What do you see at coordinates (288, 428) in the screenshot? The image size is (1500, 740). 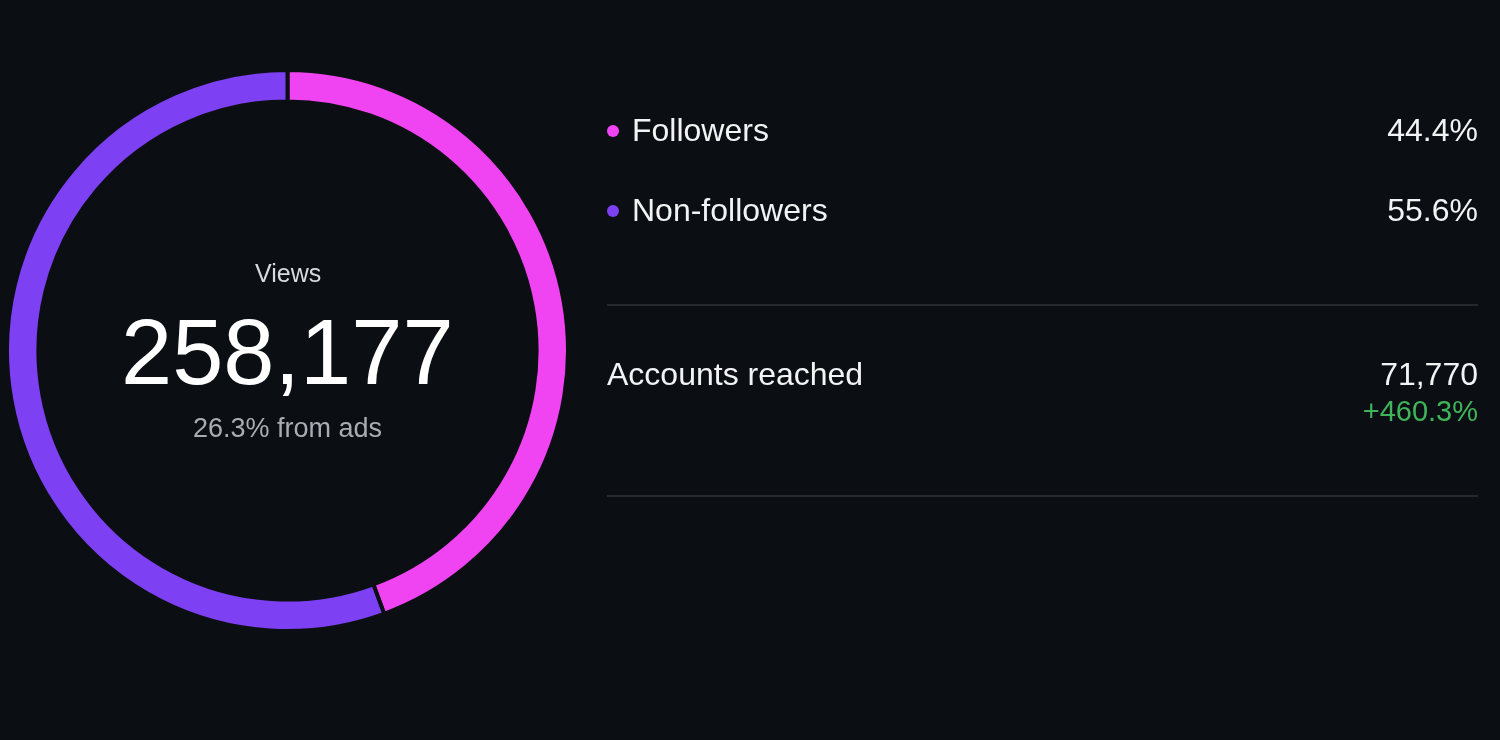 I see `text: 26.3% from ads` at bounding box center [288, 428].